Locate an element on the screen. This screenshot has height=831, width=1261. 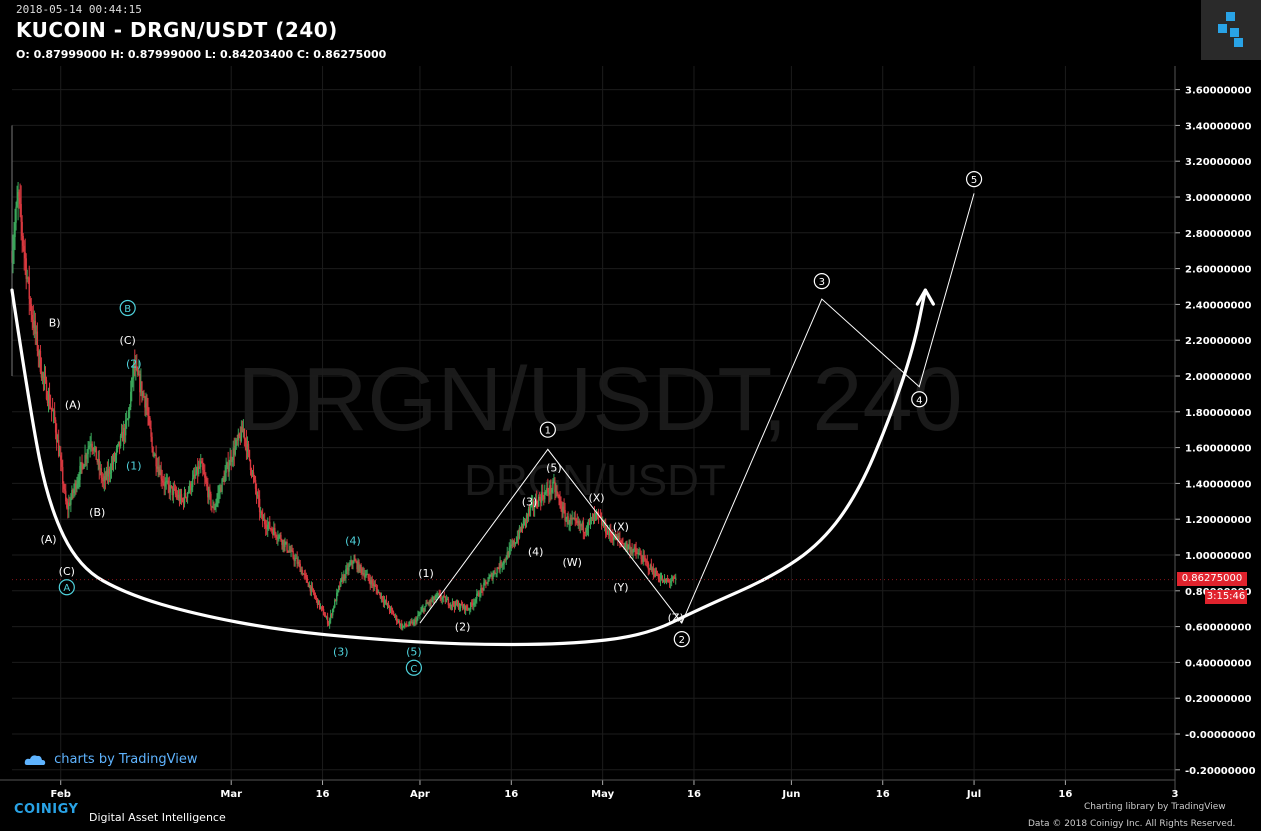
wave-label-circled: 2 is located at coordinates (681, 639).